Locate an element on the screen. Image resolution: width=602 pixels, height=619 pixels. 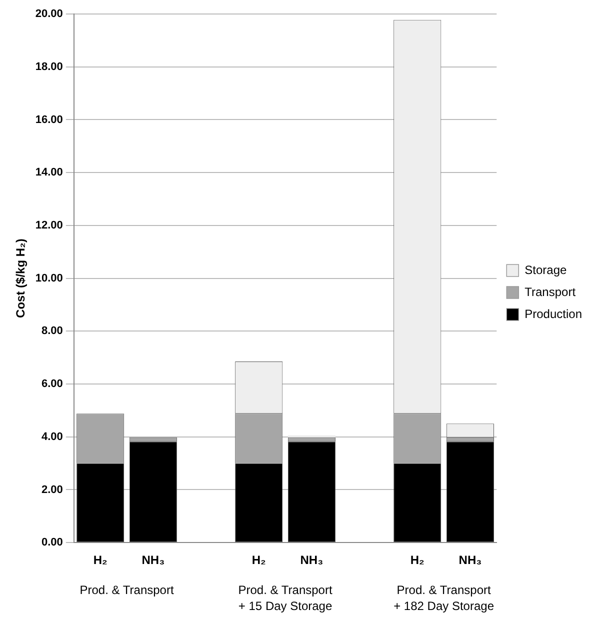
y-tick-label: 14.00 is located at coordinates (49, 172).